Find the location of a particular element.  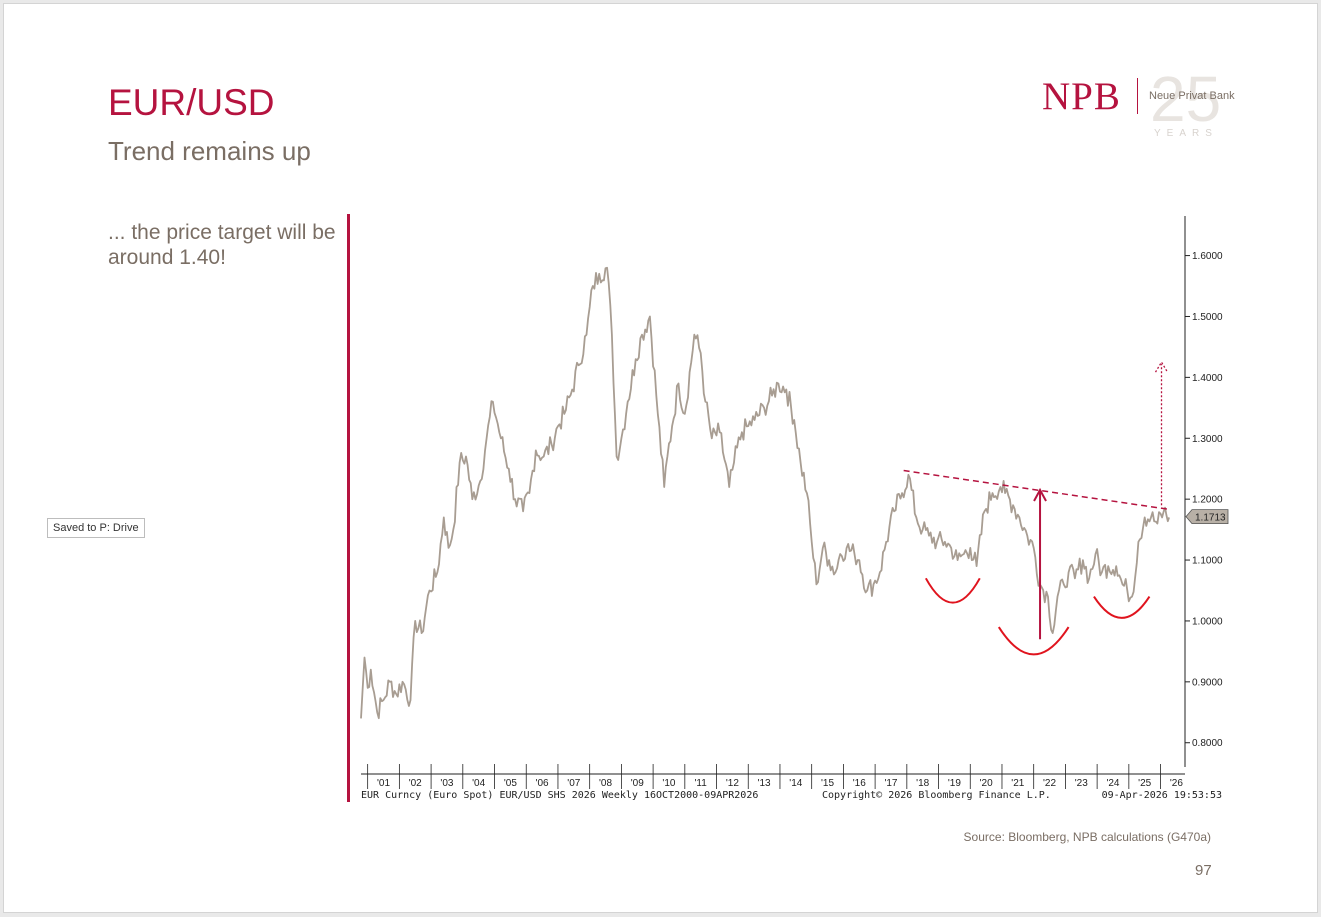

x-tick-label: '13 is located at coordinates (764, 783).